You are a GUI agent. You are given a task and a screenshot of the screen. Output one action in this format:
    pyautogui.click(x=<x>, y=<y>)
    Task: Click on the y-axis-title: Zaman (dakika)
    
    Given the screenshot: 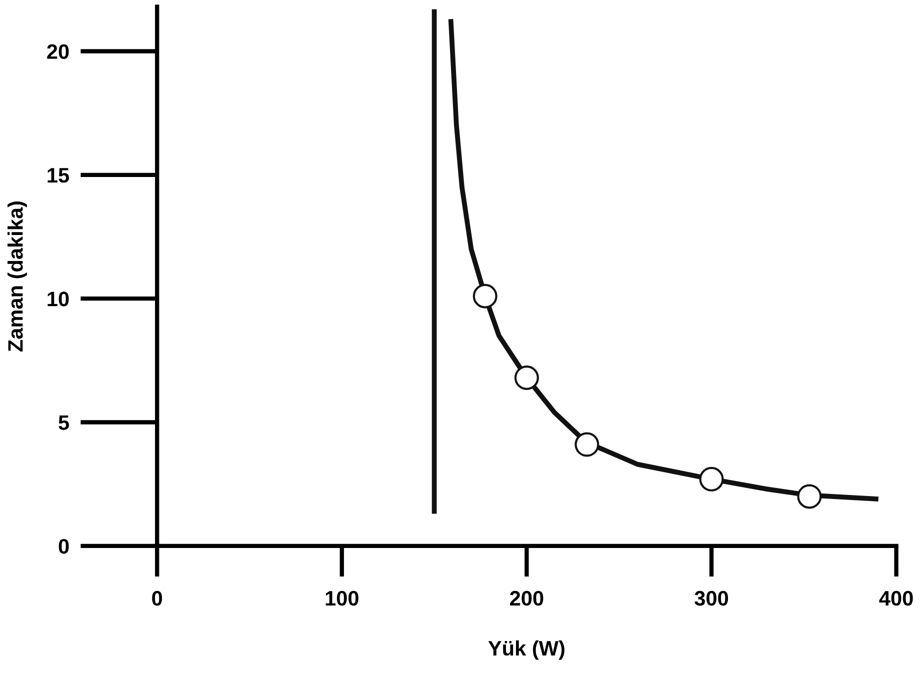 What is the action you would take?
    pyautogui.click(x=17, y=277)
    